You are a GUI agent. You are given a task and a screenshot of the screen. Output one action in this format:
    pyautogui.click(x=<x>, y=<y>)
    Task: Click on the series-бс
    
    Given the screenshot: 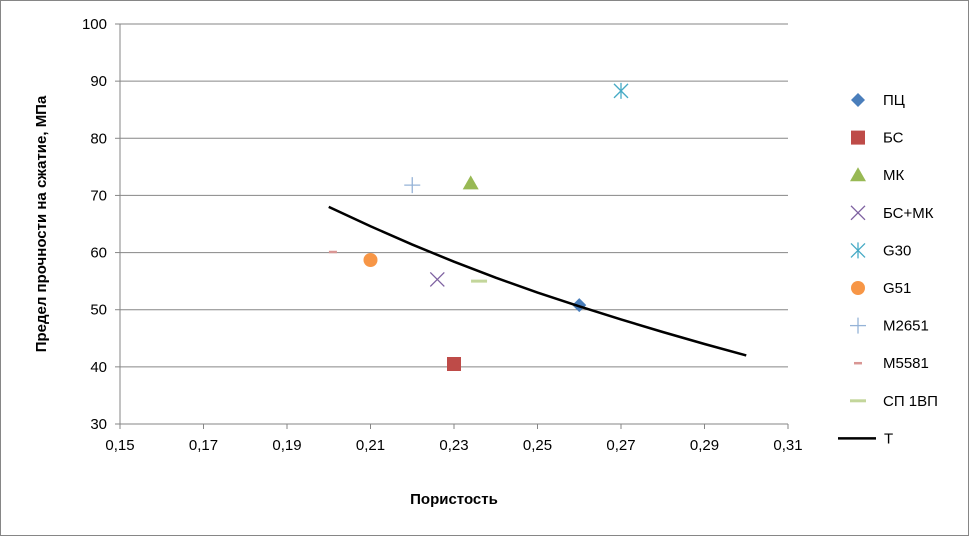 What is the action you would take?
    pyautogui.click(x=454, y=364)
    